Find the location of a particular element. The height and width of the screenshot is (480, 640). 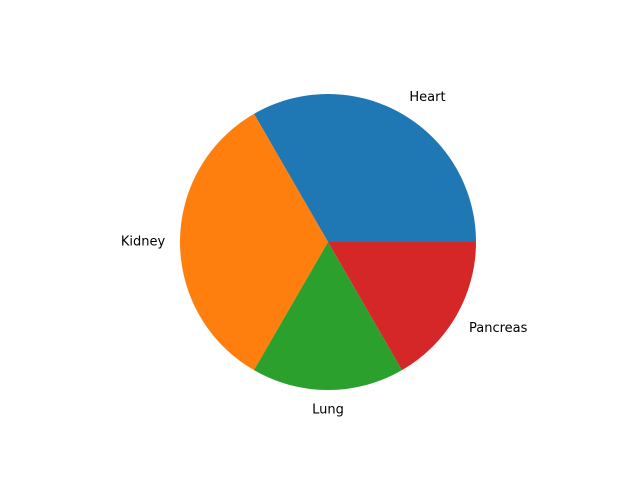

pie-label-heart: Heart is located at coordinates (427, 97).